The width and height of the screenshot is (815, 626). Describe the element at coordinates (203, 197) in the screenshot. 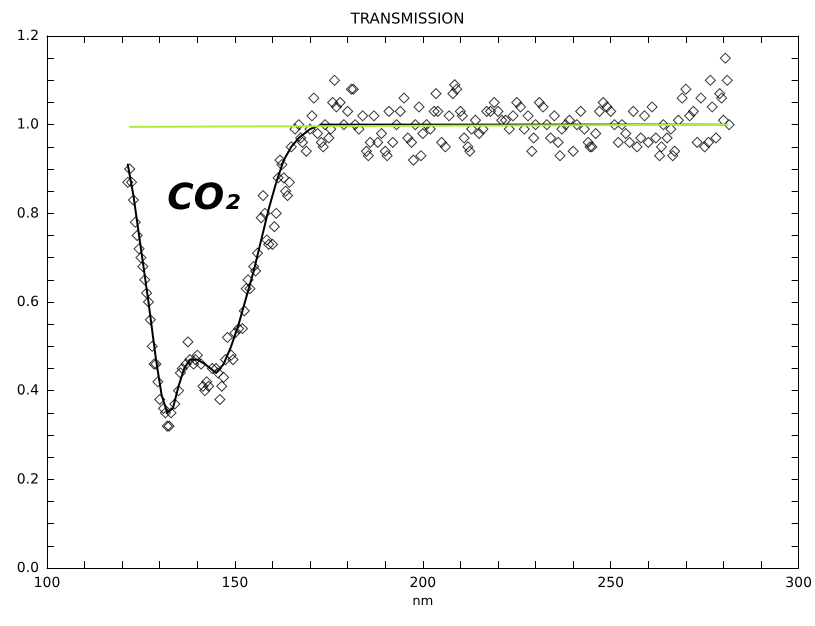

I see `annotation: CO₂` at that location.